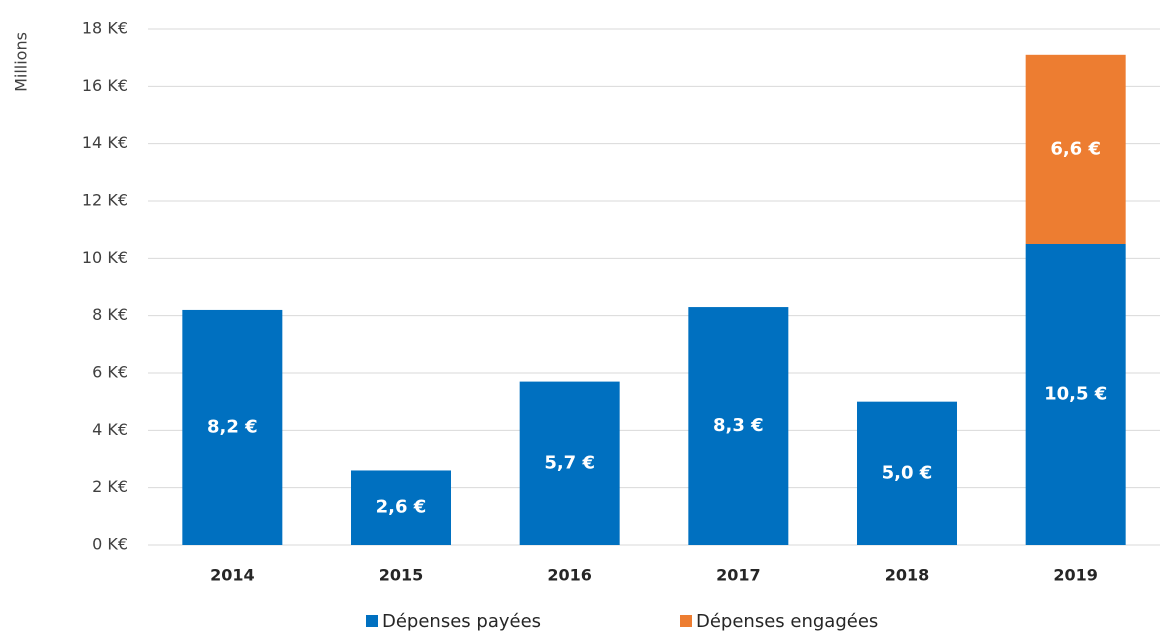  I want to click on data-label: 10,5 €, so click(1075, 394).